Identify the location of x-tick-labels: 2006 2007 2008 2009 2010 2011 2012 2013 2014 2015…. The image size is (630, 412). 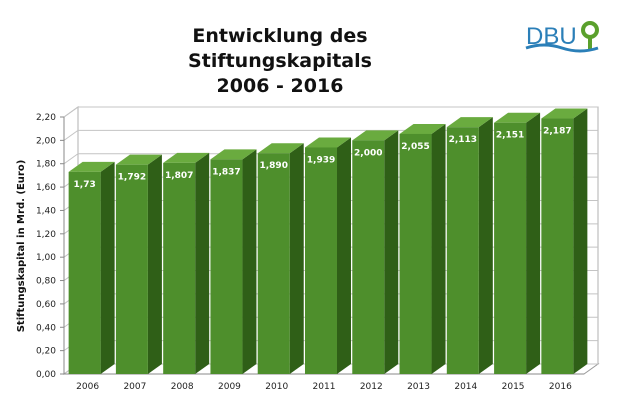
(324, 387).